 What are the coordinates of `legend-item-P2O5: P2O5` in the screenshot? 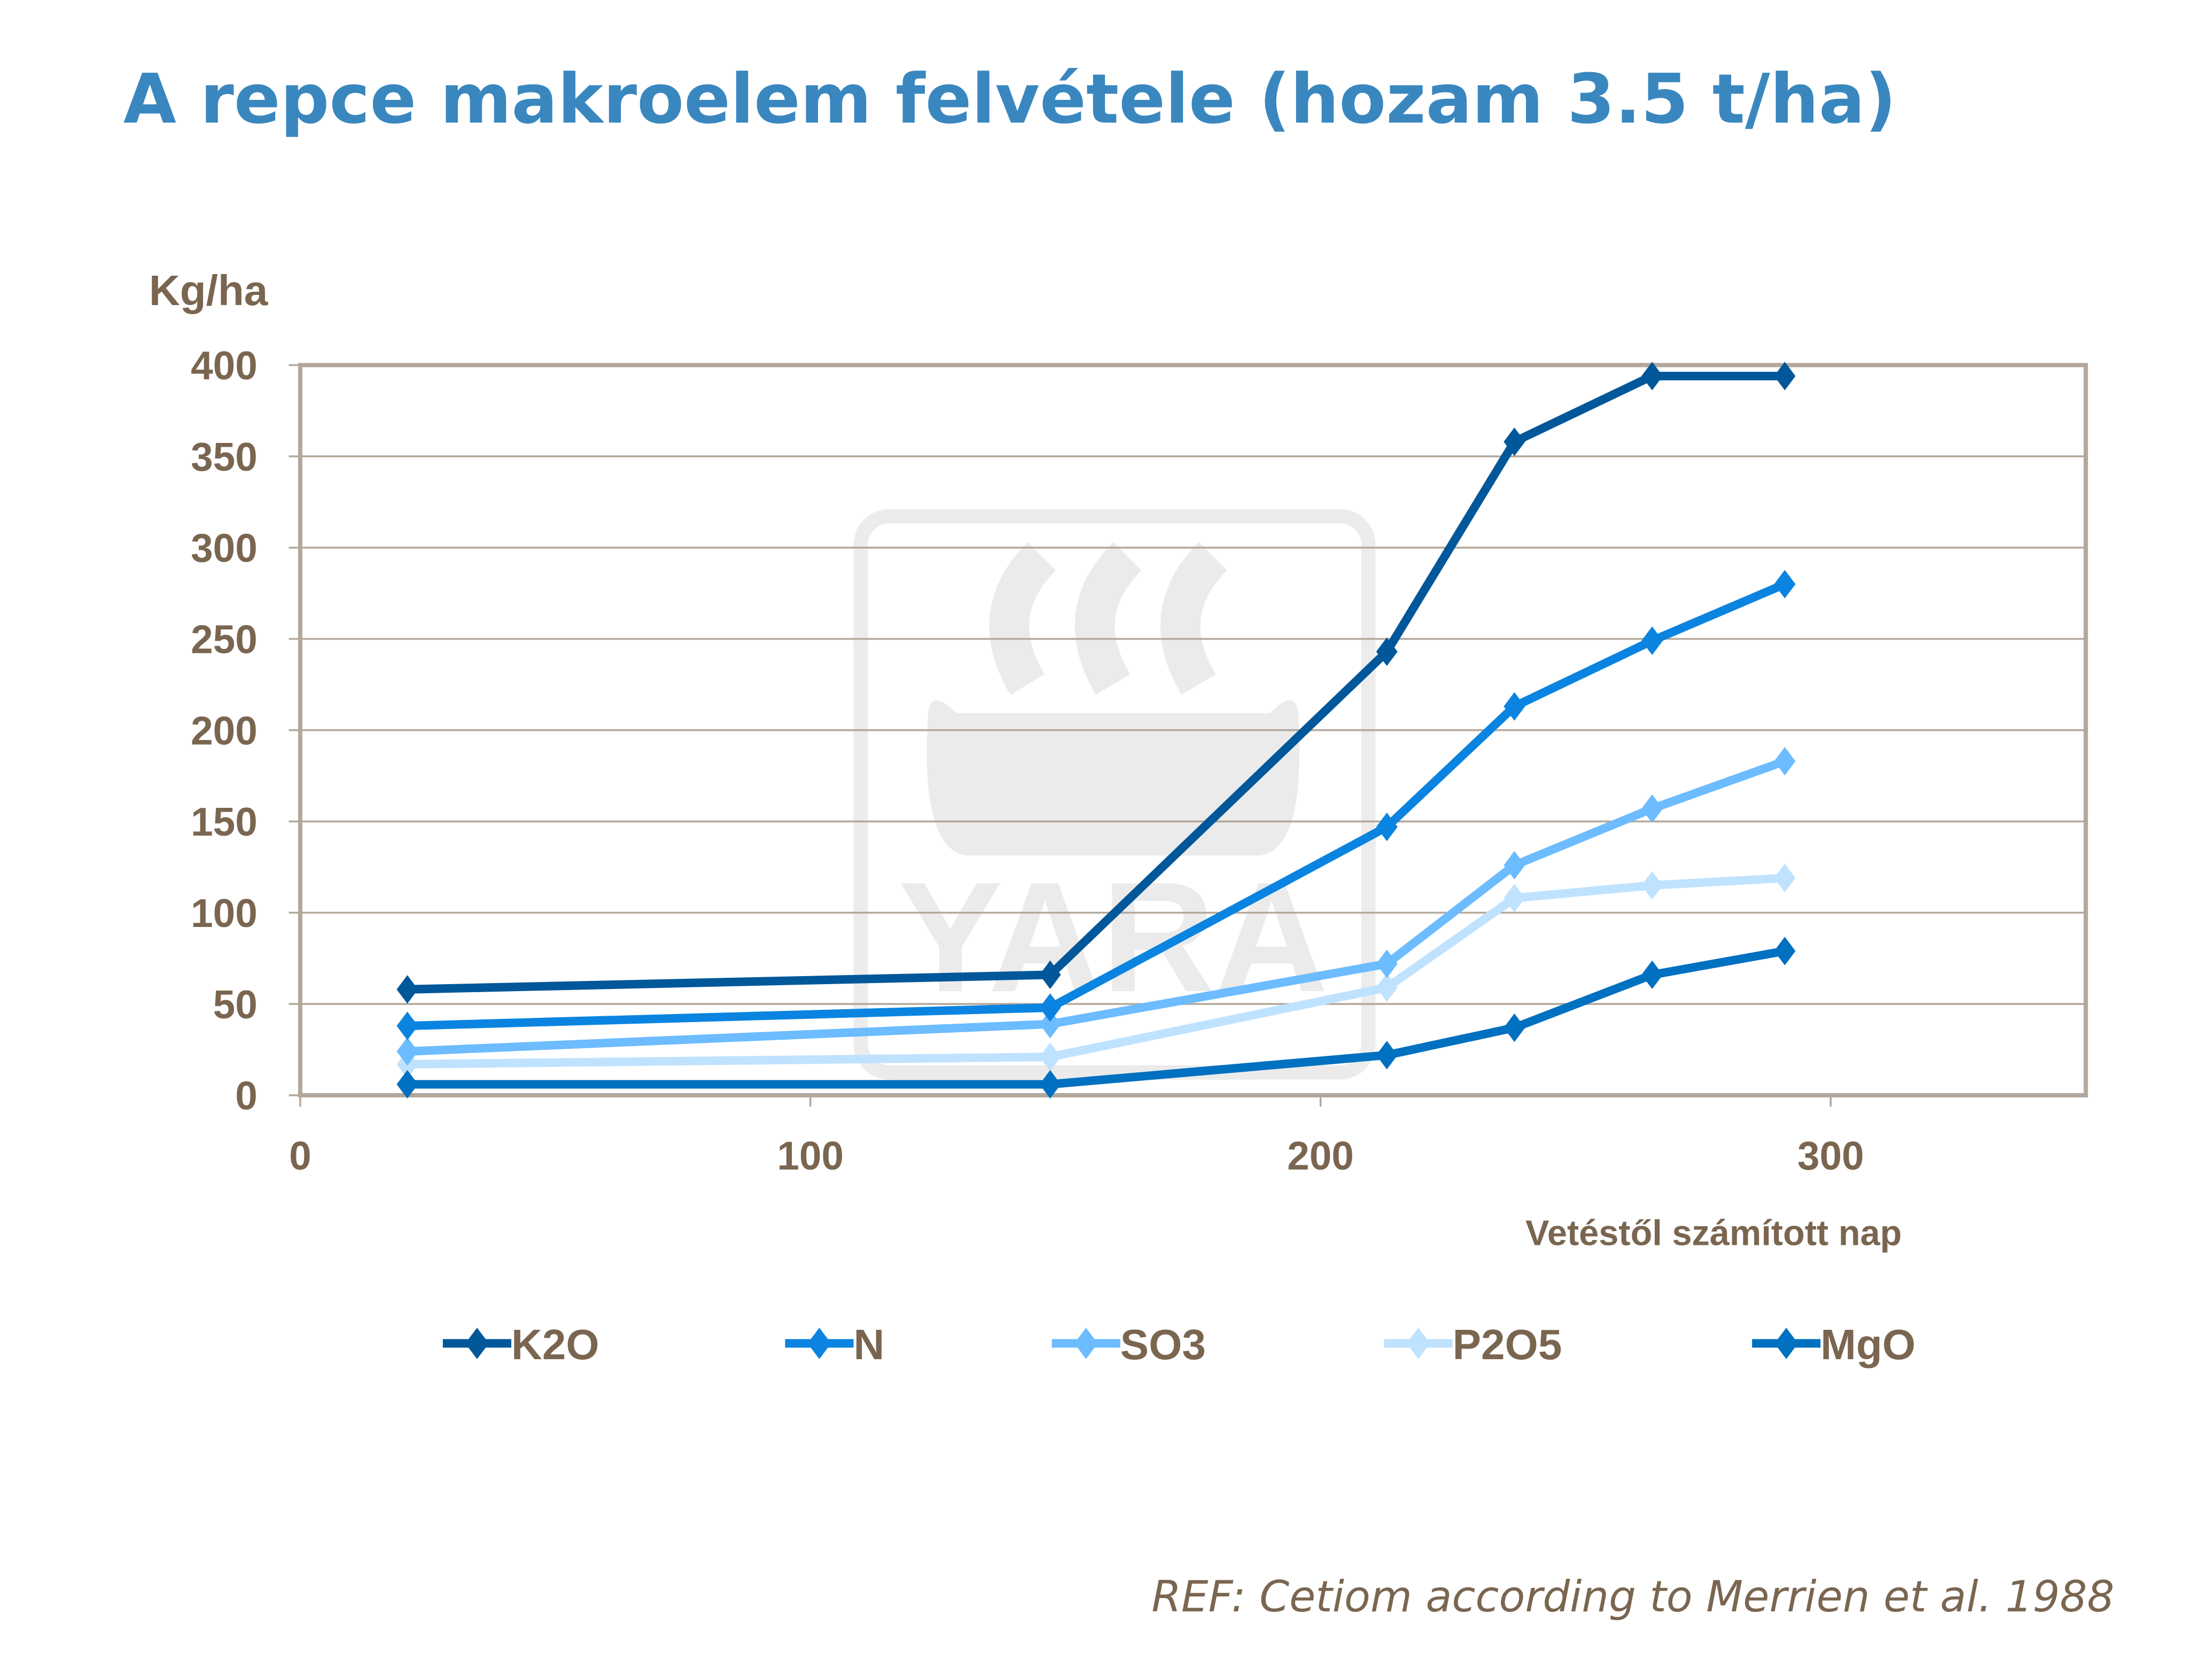 It's located at (1473, 1345).